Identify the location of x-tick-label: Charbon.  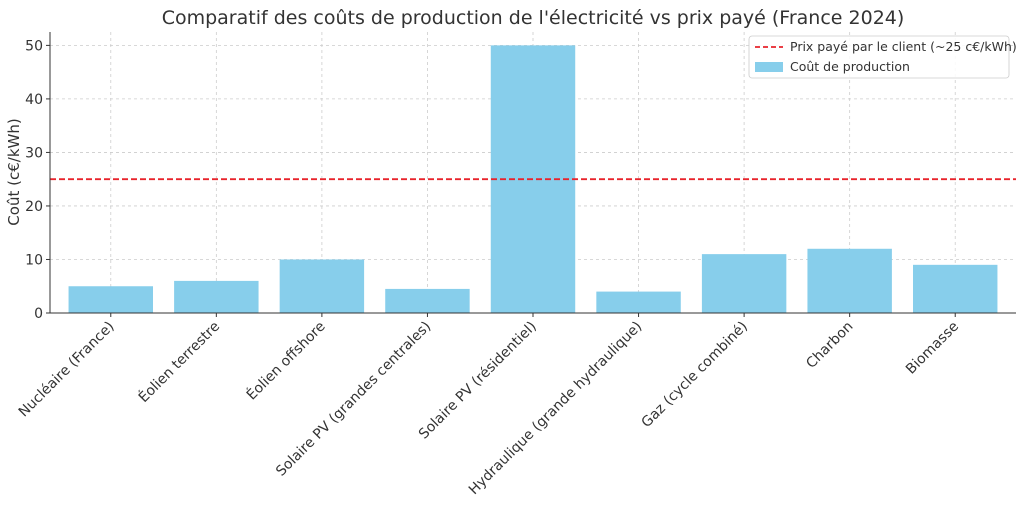
(829, 345).